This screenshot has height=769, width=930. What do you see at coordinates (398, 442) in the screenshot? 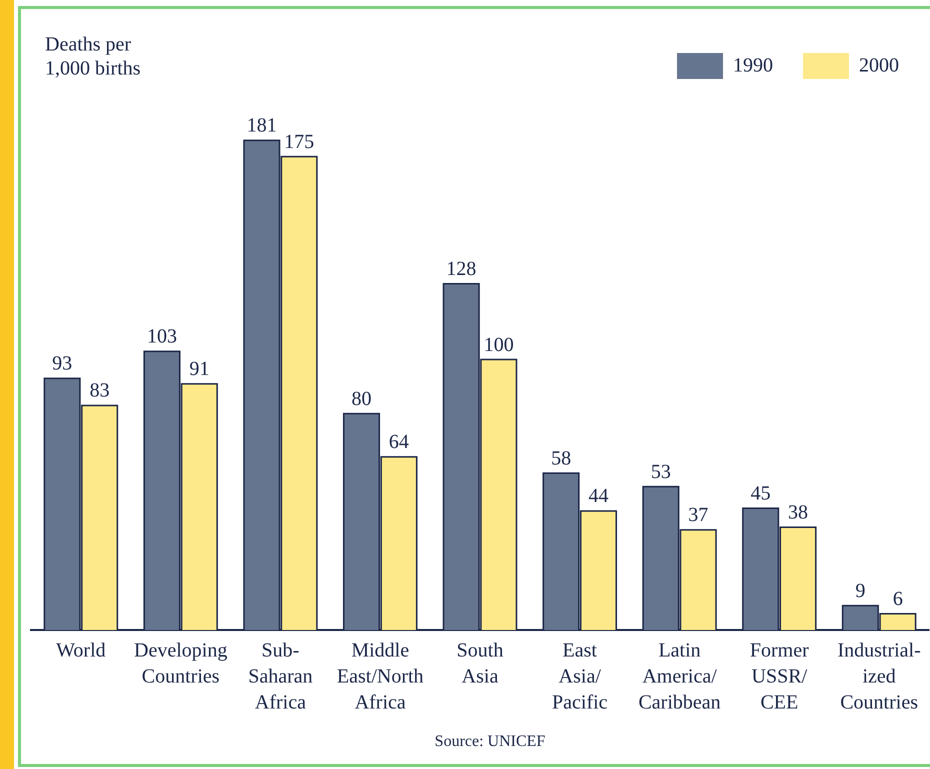
I see `data-label: 64` at bounding box center [398, 442].